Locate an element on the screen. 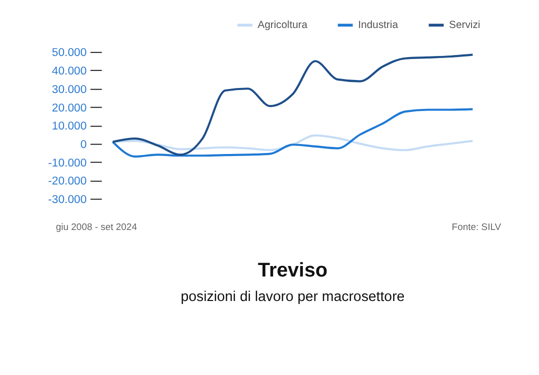  y-tick-label: -10.000 is located at coordinates (67, 163).